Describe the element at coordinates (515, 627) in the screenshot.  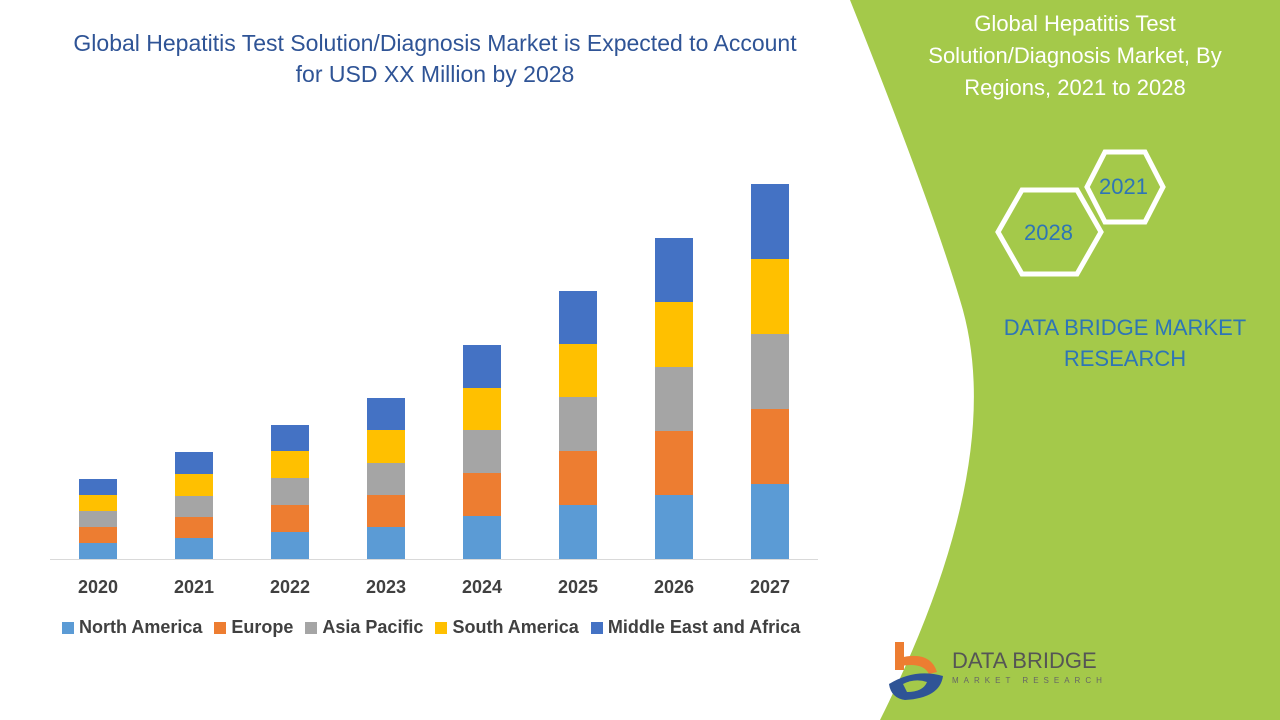
I see `legend-label: South America` at that location.